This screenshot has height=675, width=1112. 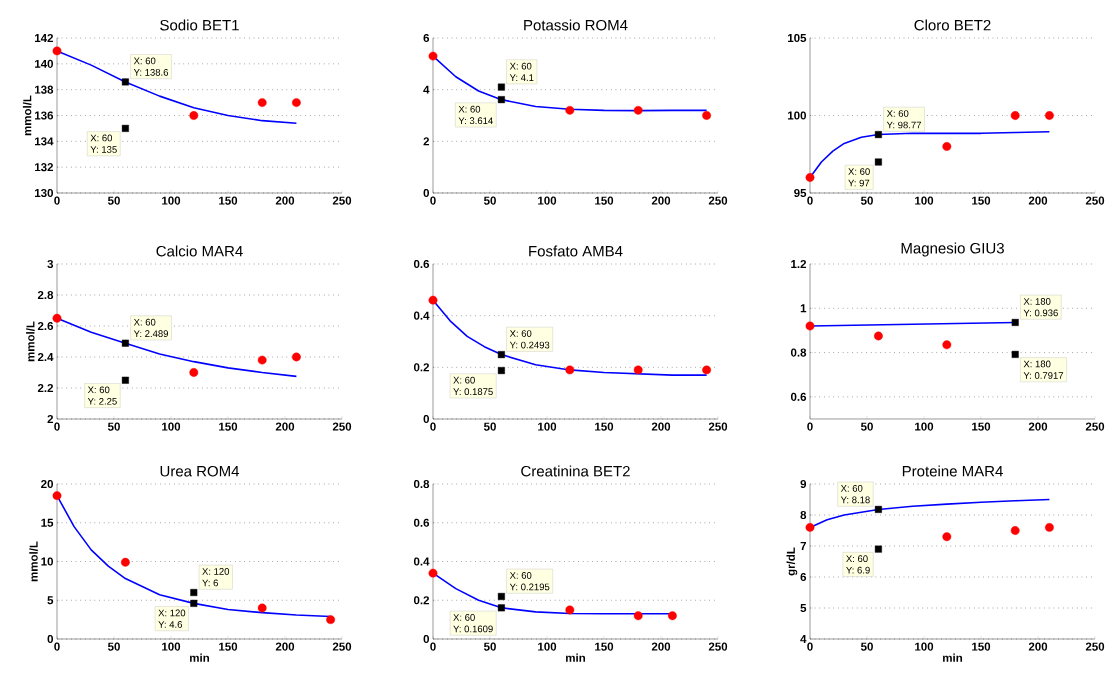 I want to click on annotation: Y: 0.1875, so click(x=473, y=391).